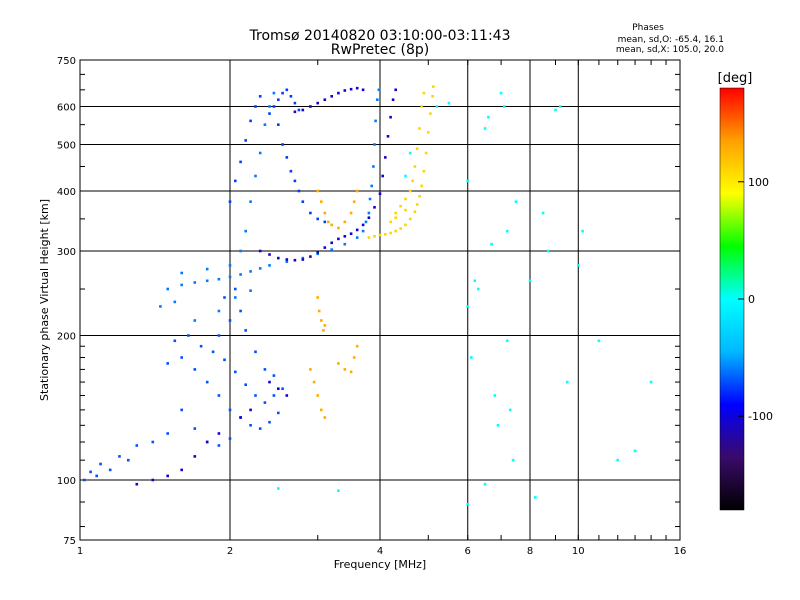  What do you see at coordinates (380, 36) in the screenshot?
I see `chart-title: Tromsø 20140820 03:10:00-03:11:43` at bounding box center [380, 36].